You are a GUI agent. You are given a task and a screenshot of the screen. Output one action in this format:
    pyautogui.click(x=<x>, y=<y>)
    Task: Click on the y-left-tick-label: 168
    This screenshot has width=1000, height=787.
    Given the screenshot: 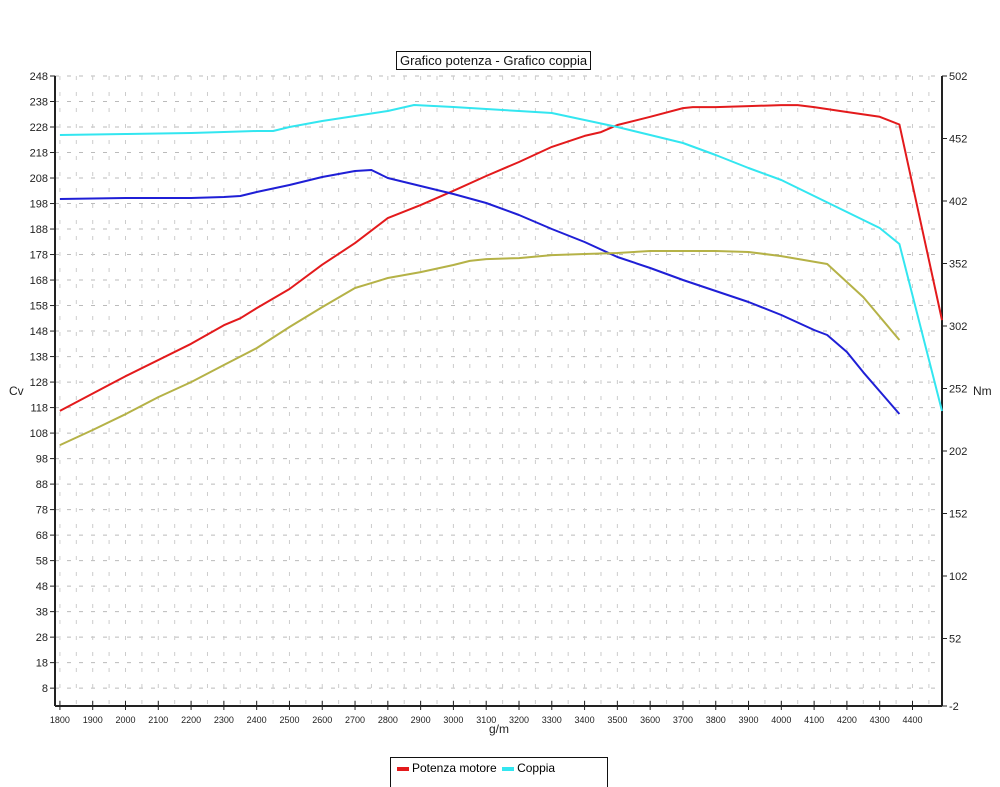 What is the action you would take?
    pyautogui.click(x=39, y=281)
    